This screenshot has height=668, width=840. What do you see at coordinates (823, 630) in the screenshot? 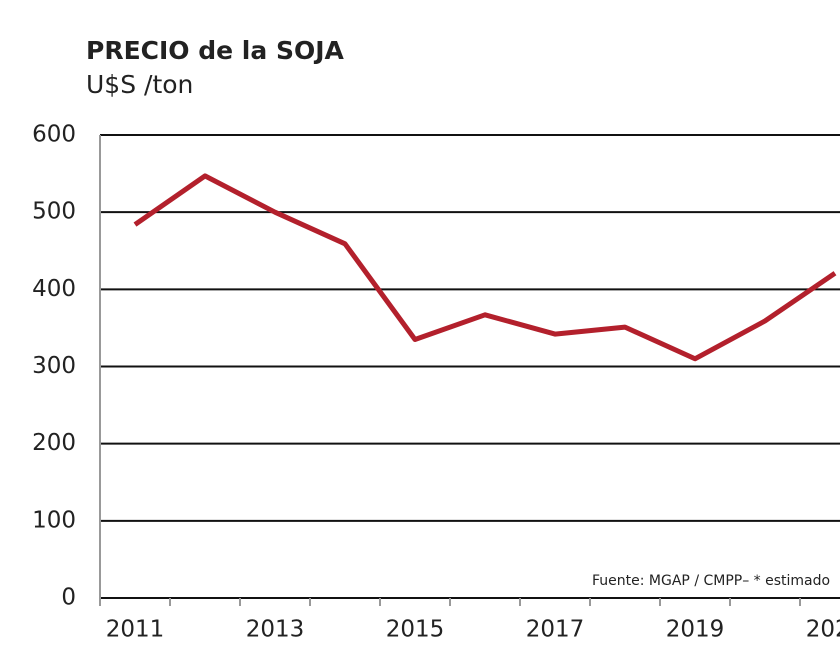
I see `x-tick-label: 2021` at bounding box center [823, 630].